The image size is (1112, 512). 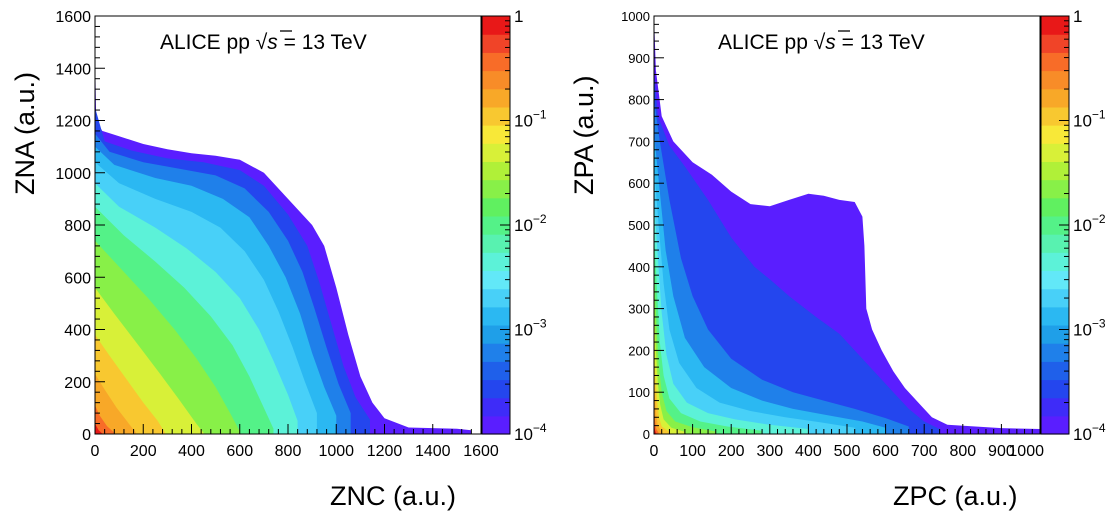 What do you see at coordinates (73, 17) in the screenshot?
I see `y-tick-label: 1600` at bounding box center [73, 17].